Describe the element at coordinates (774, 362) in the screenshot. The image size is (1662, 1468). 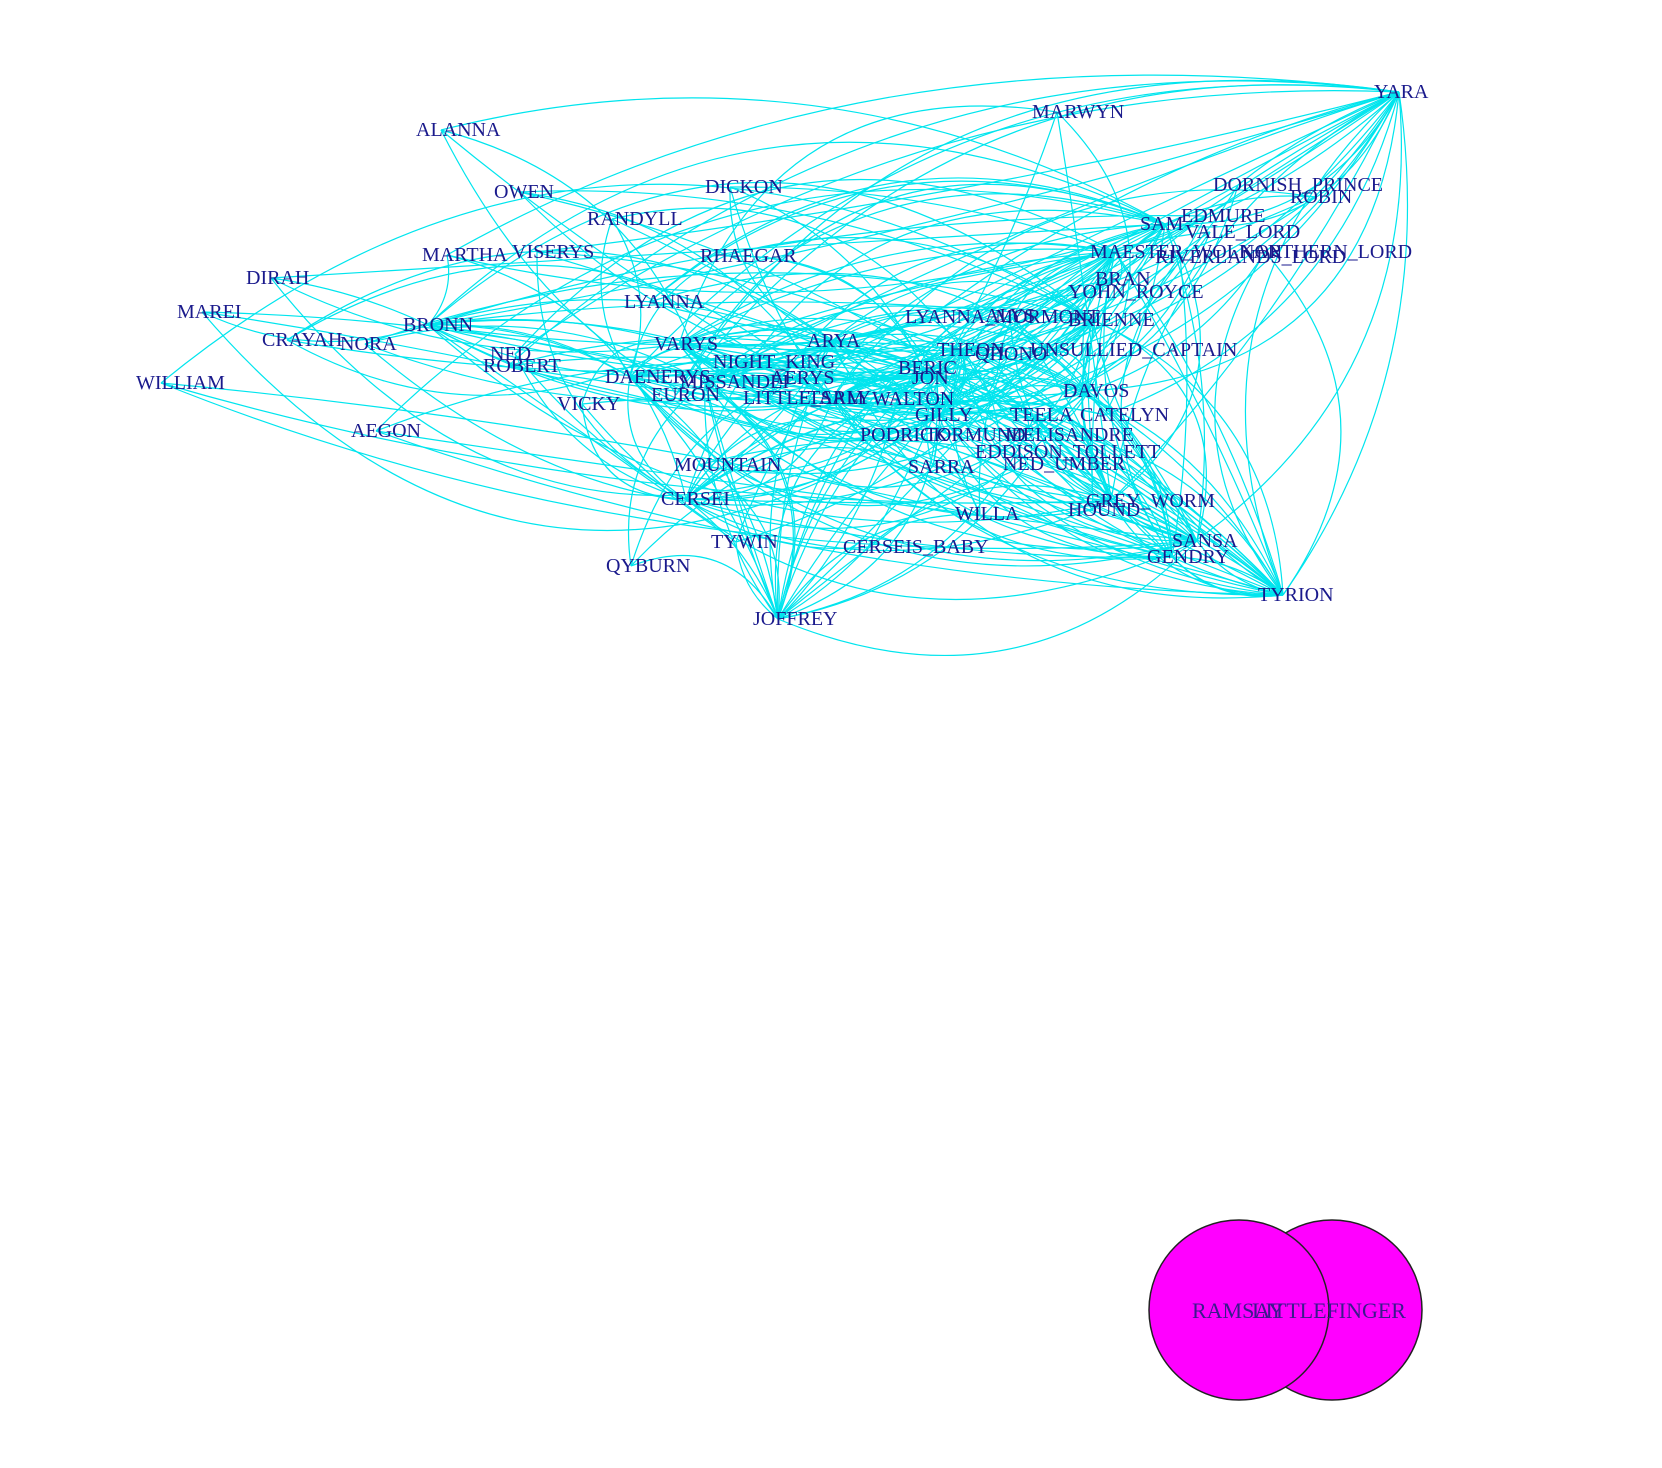
I see `node-label-night-king: NIGHT_KING` at that location.